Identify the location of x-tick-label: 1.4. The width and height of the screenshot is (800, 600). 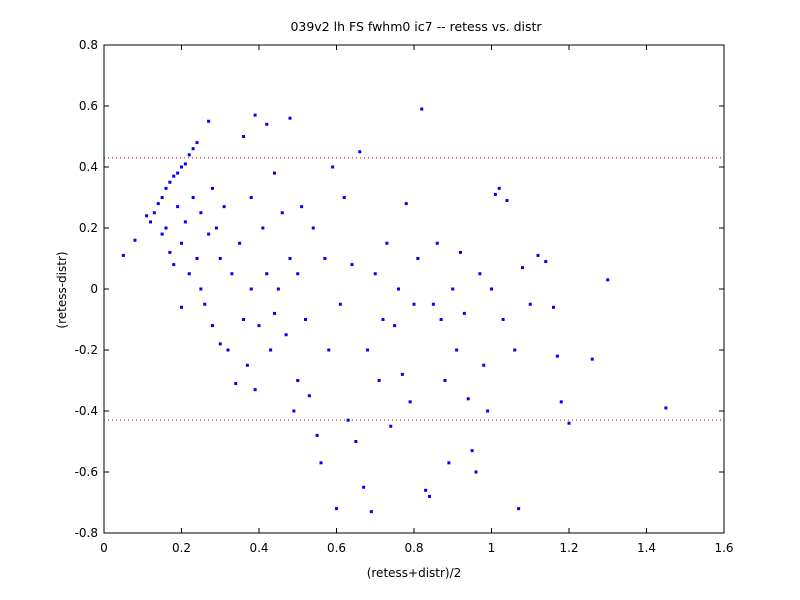
(646, 548).